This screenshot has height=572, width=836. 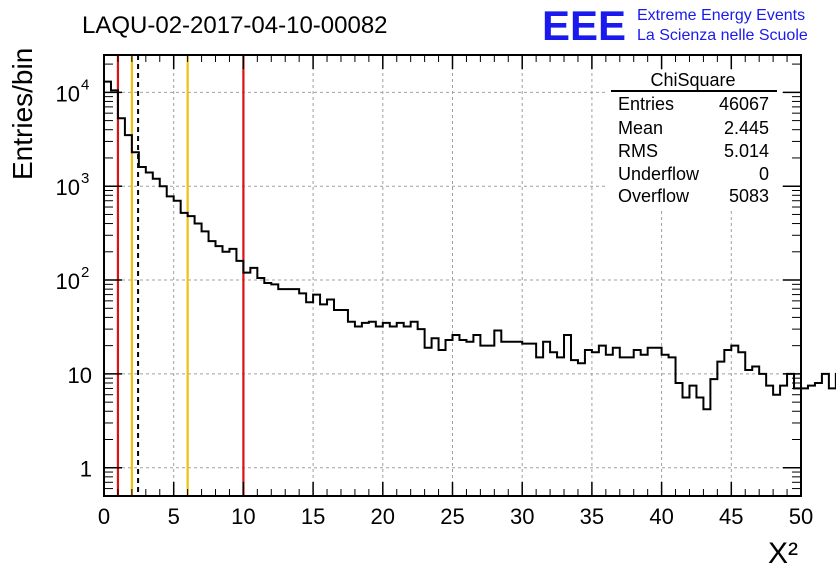 I want to click on stats-label-underflow: Underflow, so click(x=659, y=174).